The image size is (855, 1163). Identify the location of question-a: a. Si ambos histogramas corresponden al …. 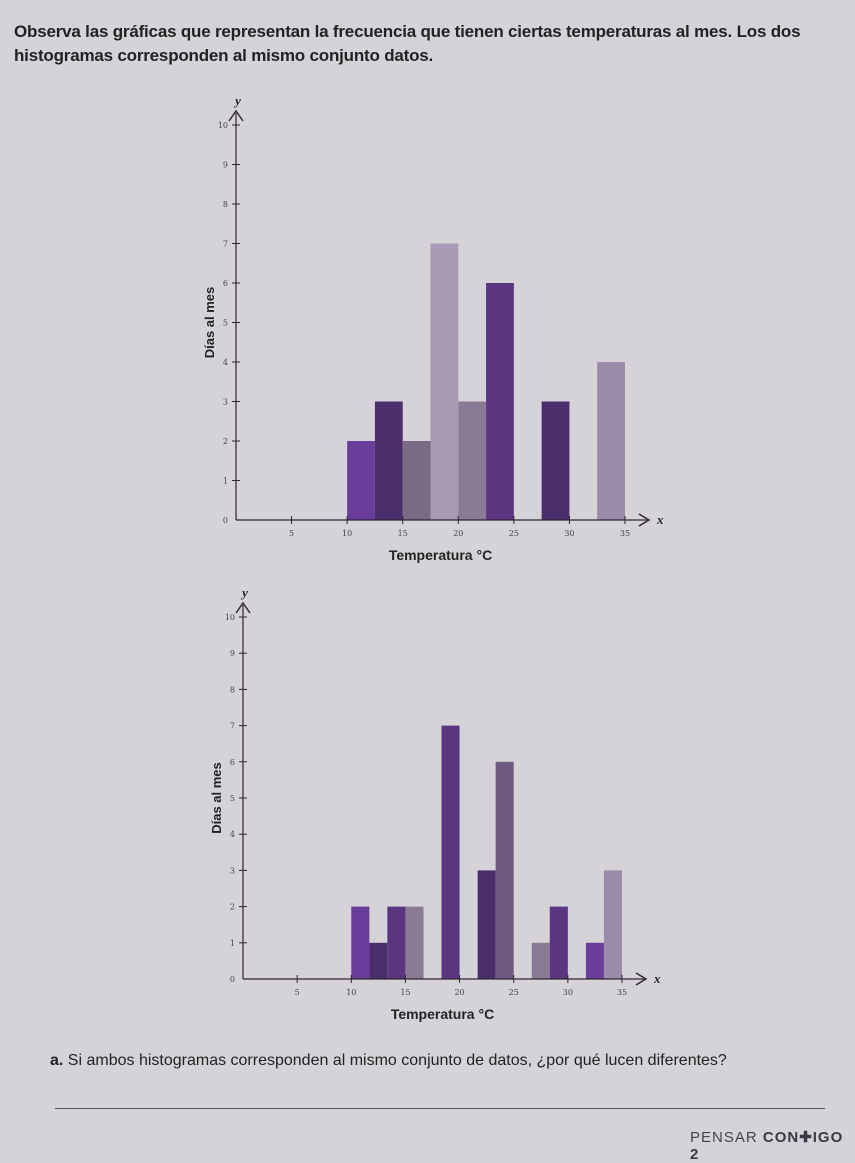
(445, 1061).